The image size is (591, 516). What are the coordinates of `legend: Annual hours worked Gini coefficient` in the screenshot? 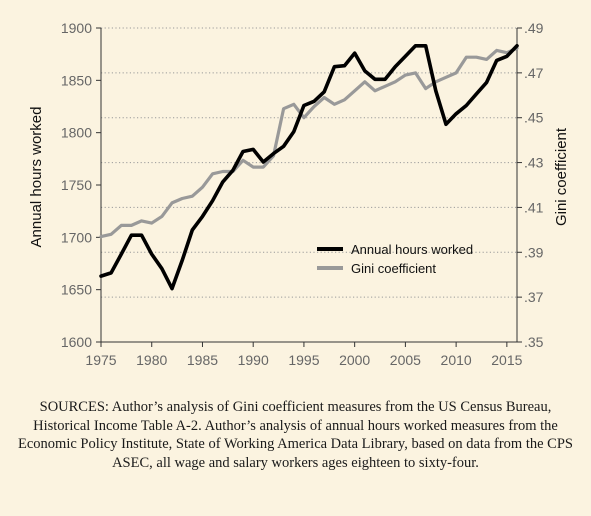 It's located at (395, 259).